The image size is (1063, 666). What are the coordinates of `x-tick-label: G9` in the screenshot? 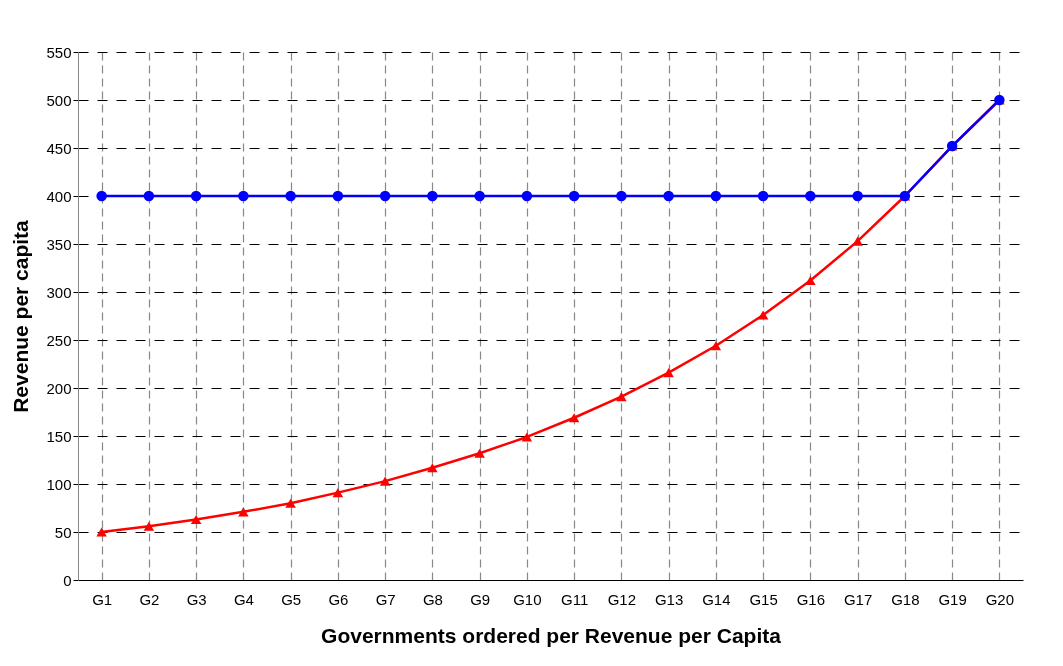 It's located at (480, 599).